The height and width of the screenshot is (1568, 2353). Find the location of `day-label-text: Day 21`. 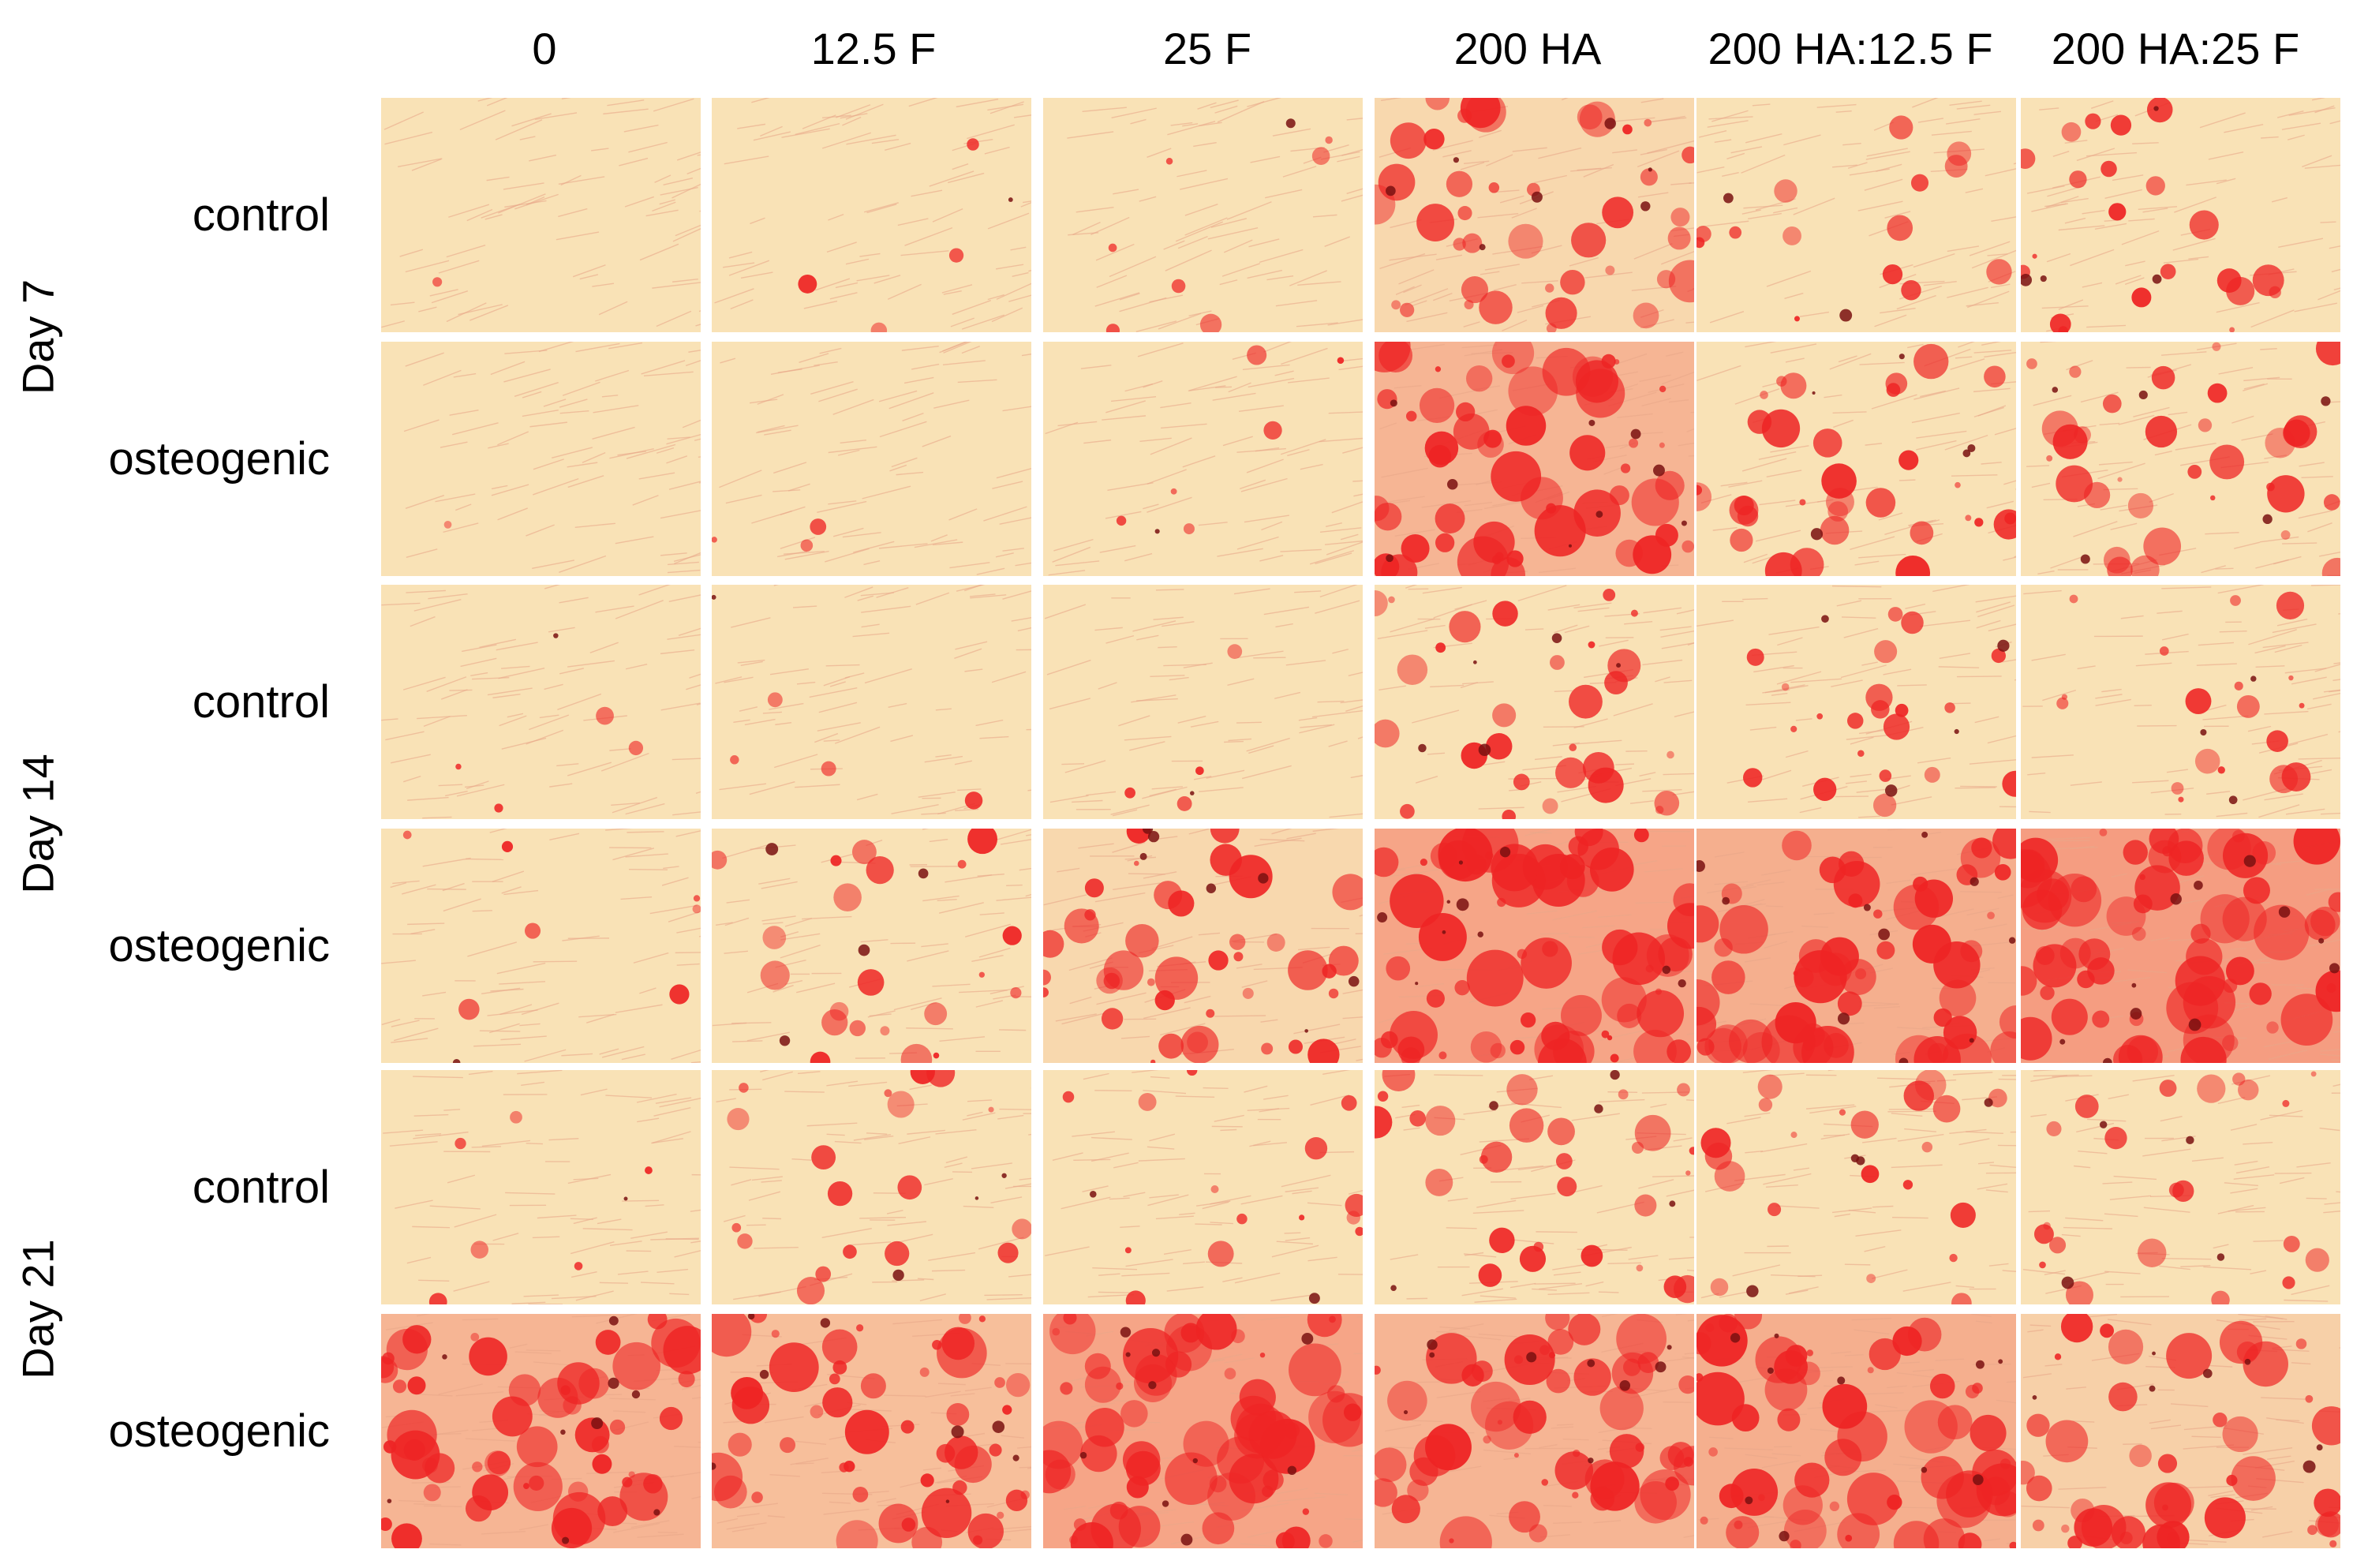

day-label-text: Day 21 is located at coordinates (38, 1309).